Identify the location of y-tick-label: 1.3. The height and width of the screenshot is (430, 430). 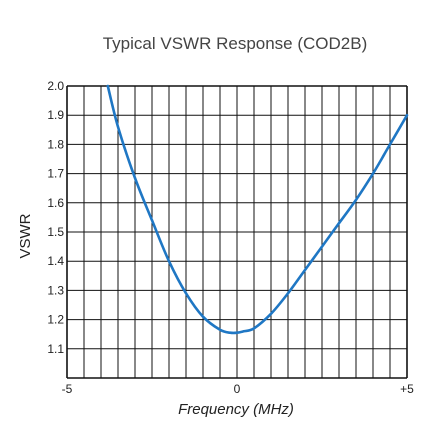
(55, 290).